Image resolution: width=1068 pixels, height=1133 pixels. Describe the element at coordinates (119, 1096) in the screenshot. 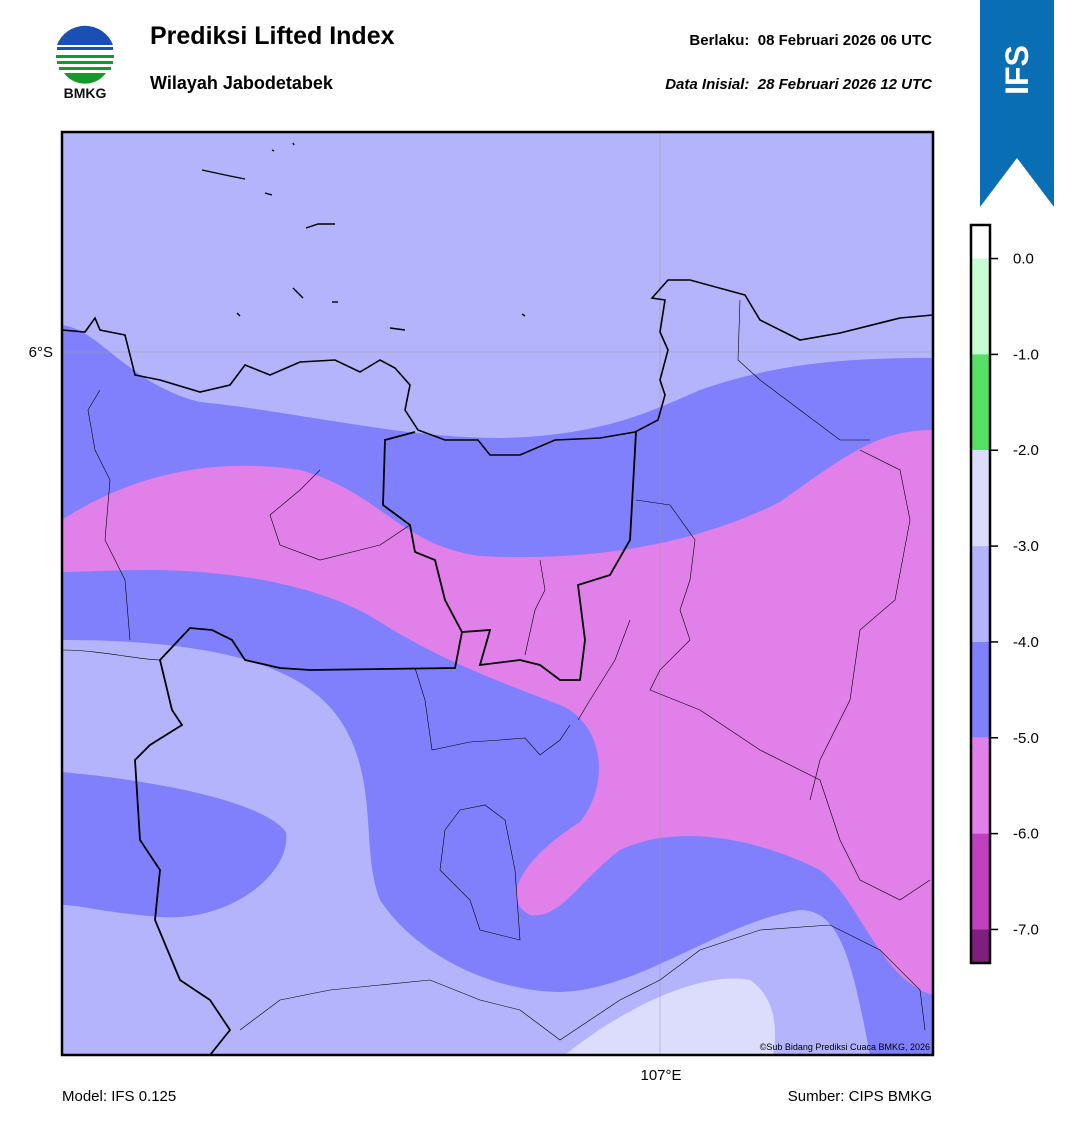

I see `model-label: Model: IFS 0.125` at that location.